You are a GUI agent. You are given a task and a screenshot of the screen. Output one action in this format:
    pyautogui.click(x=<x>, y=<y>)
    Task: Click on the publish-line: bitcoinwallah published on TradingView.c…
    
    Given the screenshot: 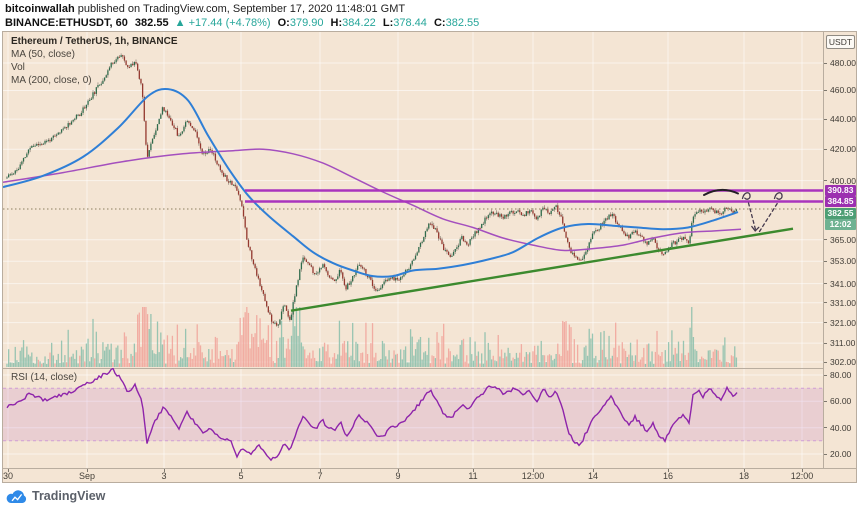 What is the action you would take?
    pyautogui.click(x=242, y=9)
    